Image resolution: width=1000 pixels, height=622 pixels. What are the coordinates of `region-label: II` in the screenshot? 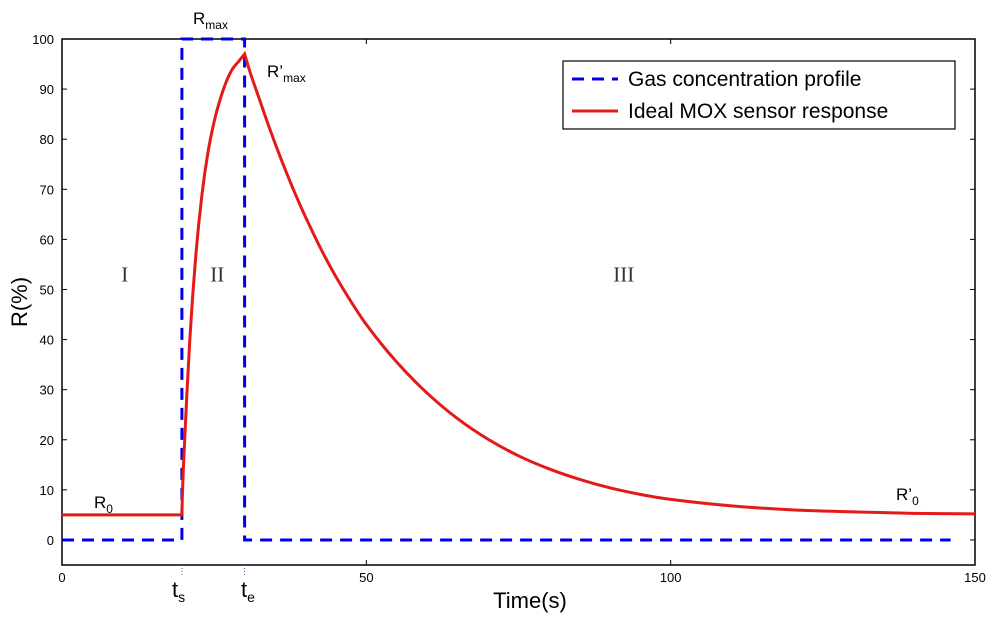 It's located at (217, 274).